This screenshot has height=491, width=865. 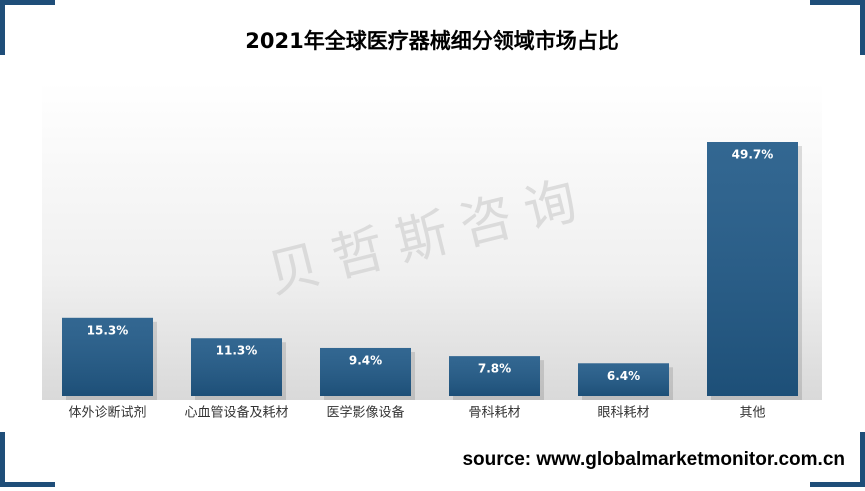 What do you see at coordinates (752, 413) in the screenshot?
I see `x-tick-label: 其他` at bounding box center [752, 413].